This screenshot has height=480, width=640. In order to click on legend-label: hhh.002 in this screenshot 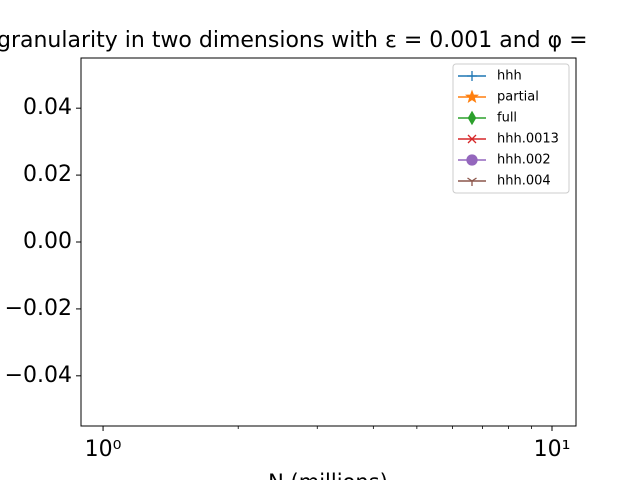, I will do `click(524, 160)`.